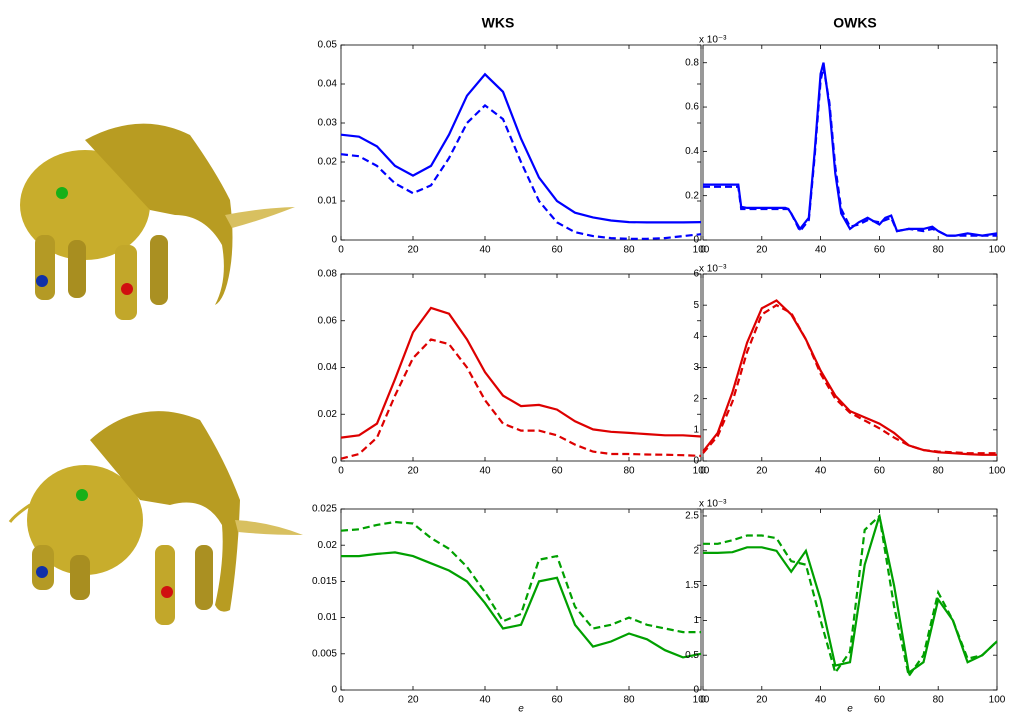  Describe the element at coordinates (692, 107) in the screenshot. I see `y-tick-label: 0.6` at that location.